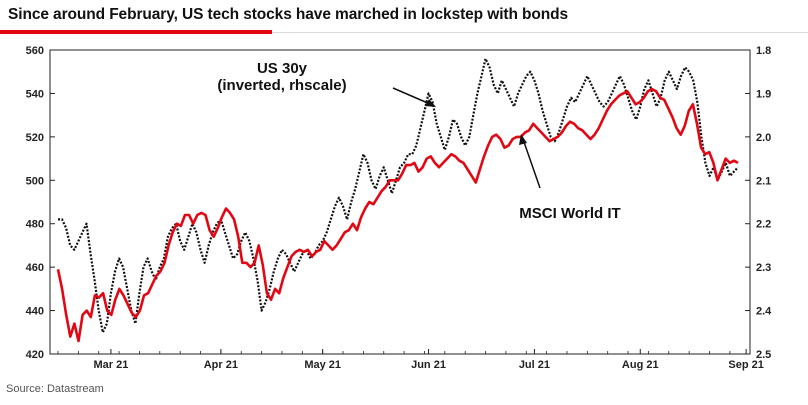 This screenshot has width=808, height=405. What do you see at coordinates (763, 181) in the screenshot?
I see `right-tick-label: 2.1` at bounding box center [763, 181].